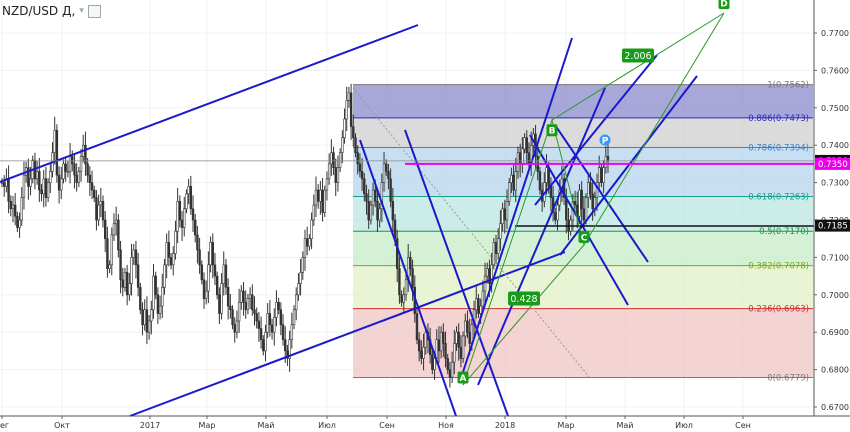 The image size is (850, 432). Describe the element at coordinates (835, 257) in the screenshot. I see `y-tick-label: 0.7100` at that location.